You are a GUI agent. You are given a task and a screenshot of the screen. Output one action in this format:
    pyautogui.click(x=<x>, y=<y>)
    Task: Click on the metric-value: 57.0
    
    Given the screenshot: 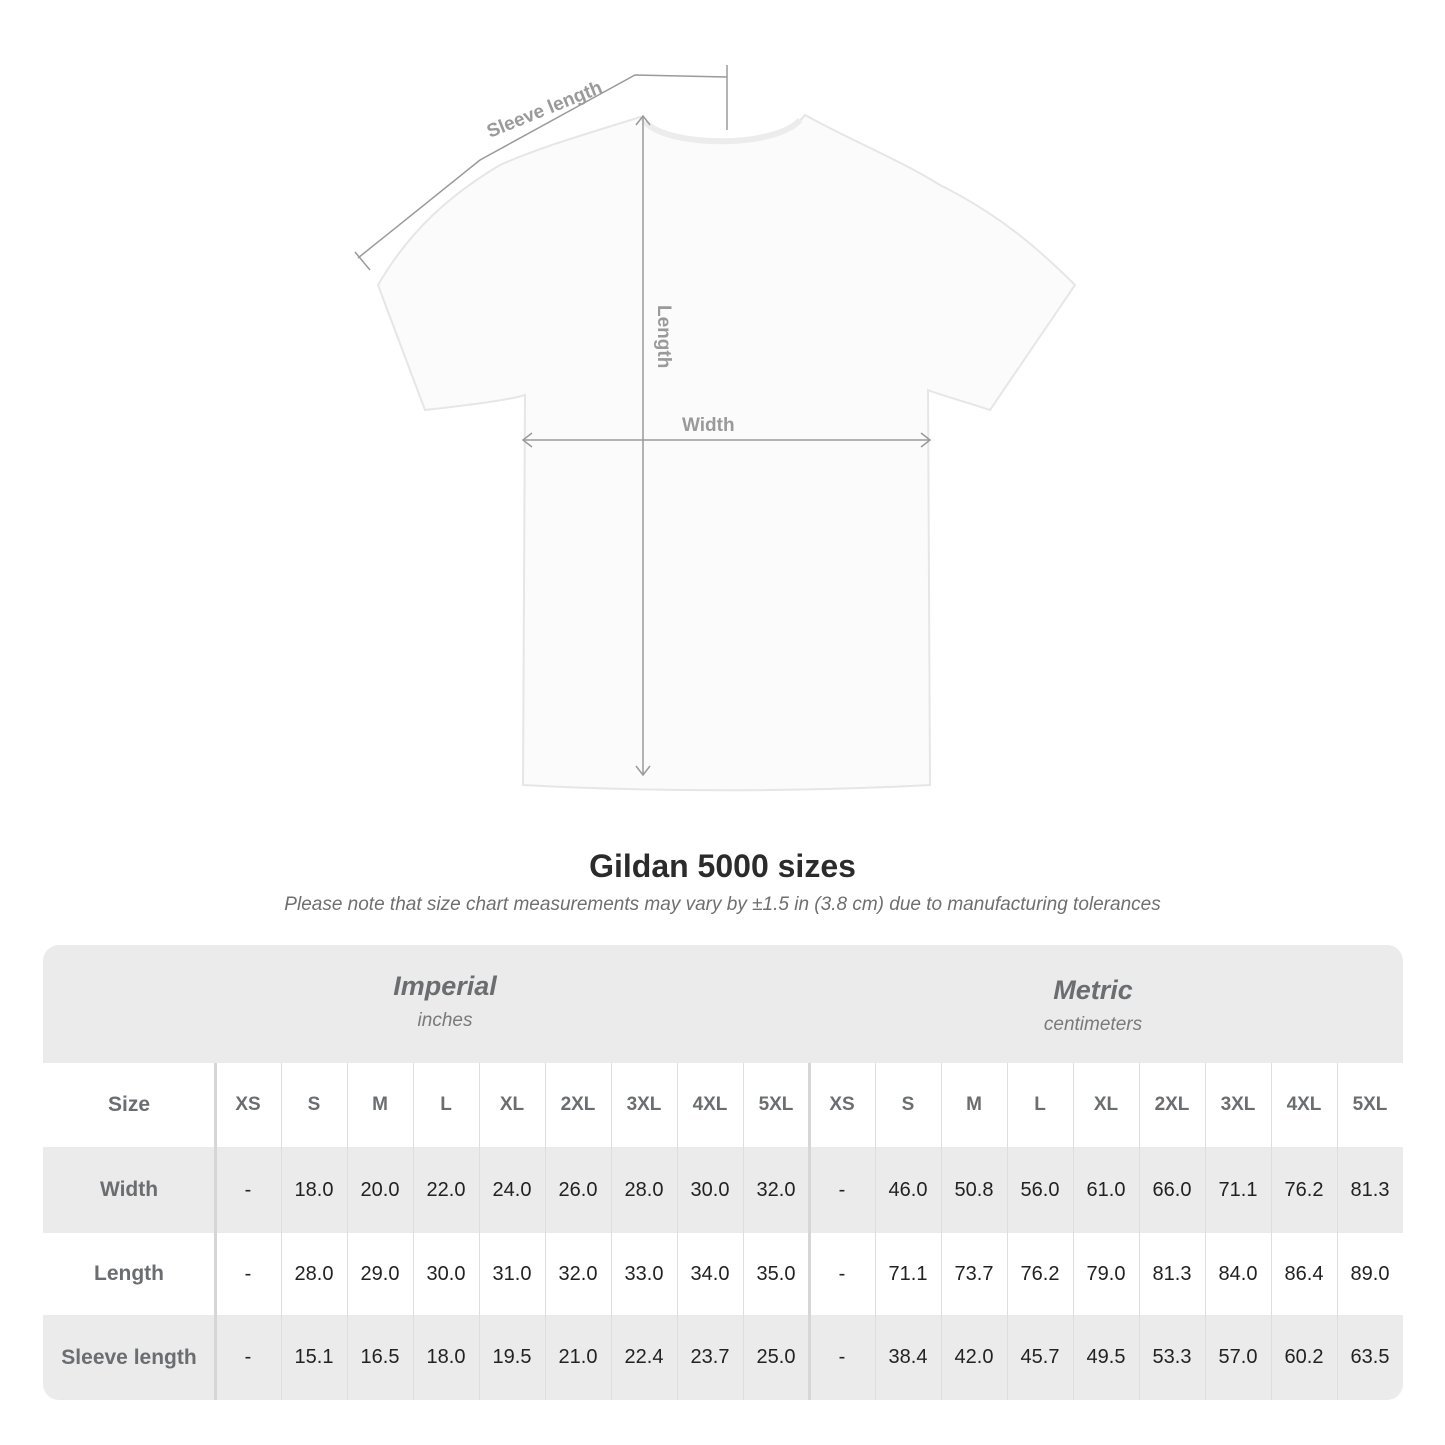 What is the action you would take?
    pyautogui.click(x=1238, y=1357)
    